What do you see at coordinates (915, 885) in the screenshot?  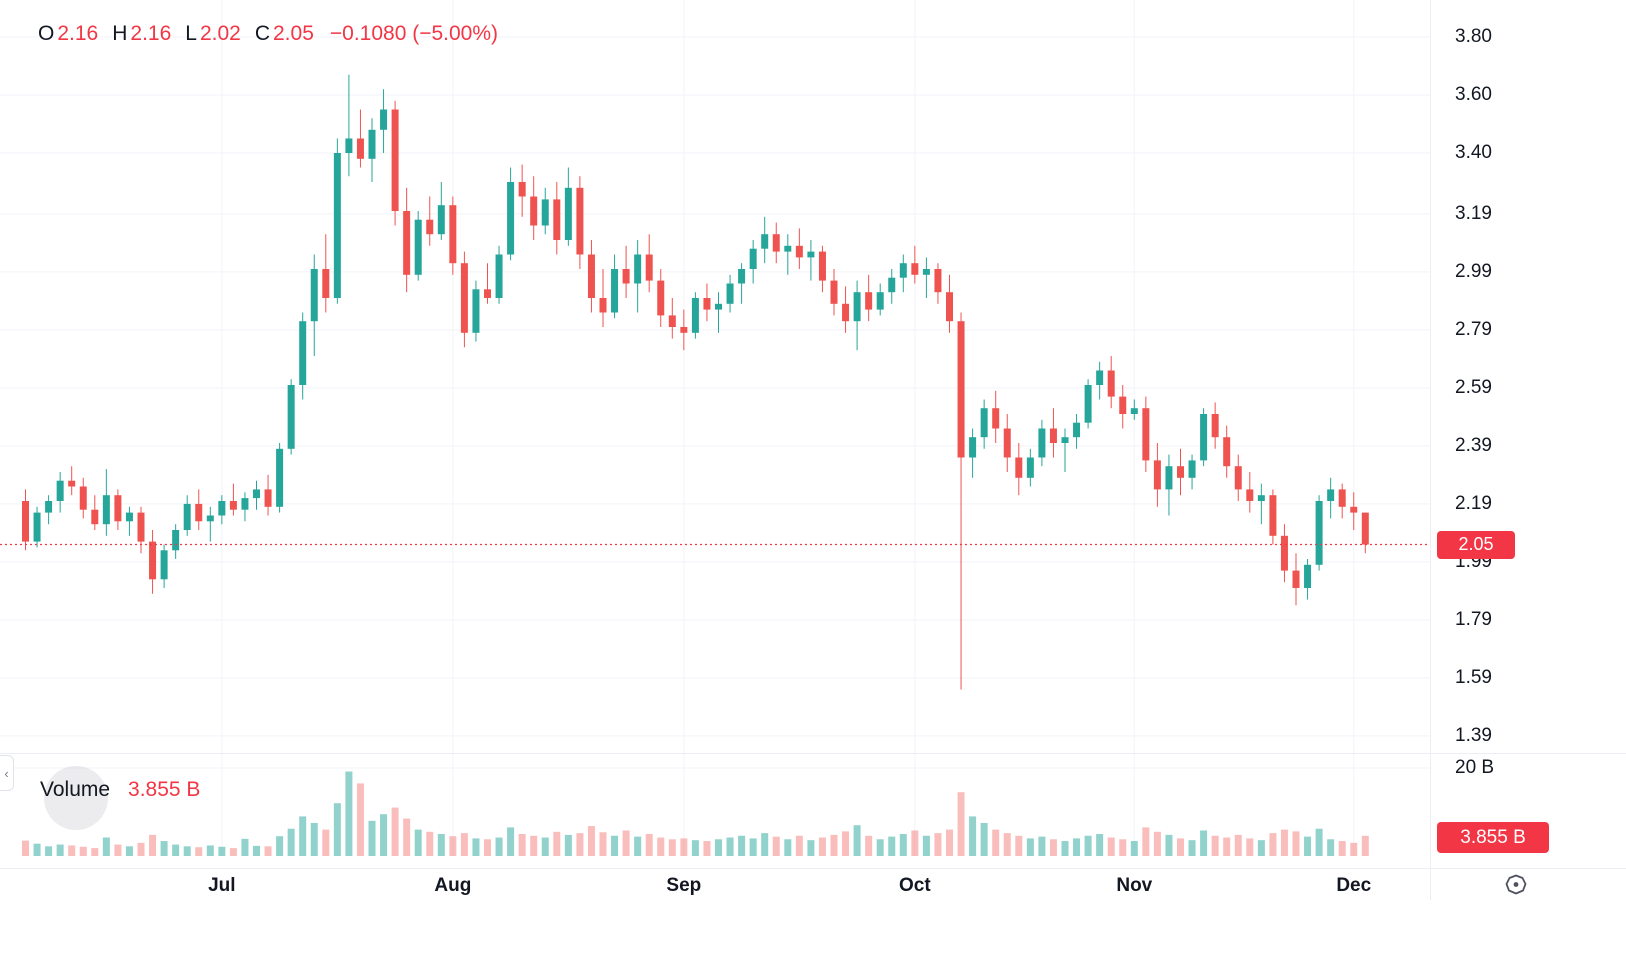 I see `month-label: Oct` at bounding box center [915, 885].